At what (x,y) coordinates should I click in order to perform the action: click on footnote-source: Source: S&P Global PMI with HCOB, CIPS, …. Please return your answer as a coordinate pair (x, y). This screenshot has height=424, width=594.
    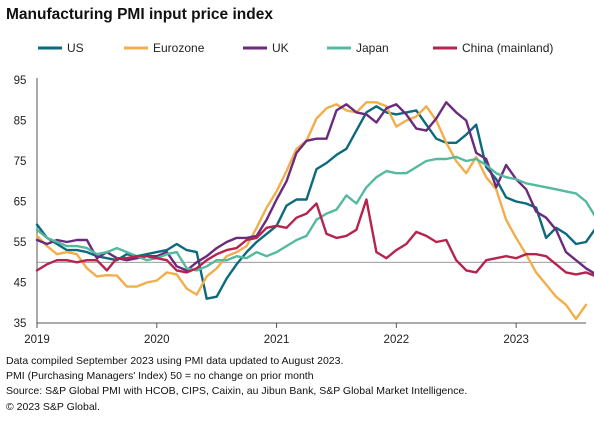
    Looking at the image, I should click on (237, 391).